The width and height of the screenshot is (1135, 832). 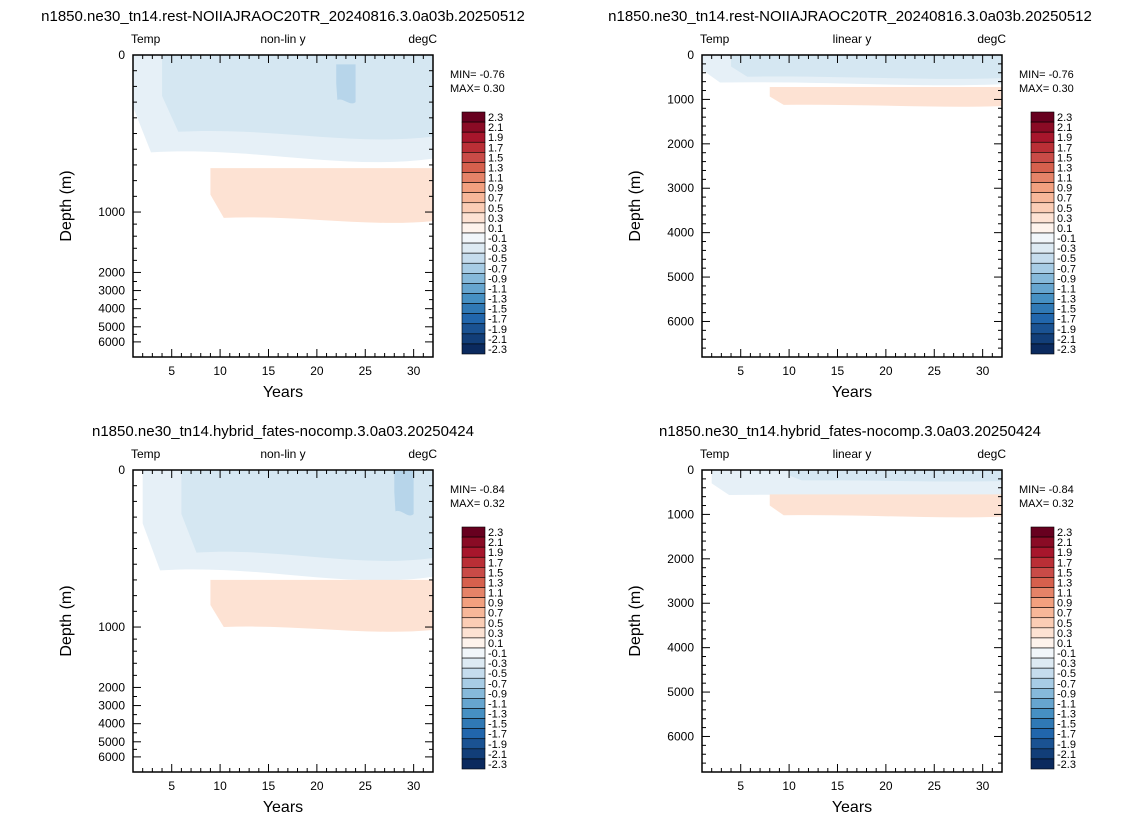 I want to click on y-tick-label: 3000, so click(x=680, y=188).